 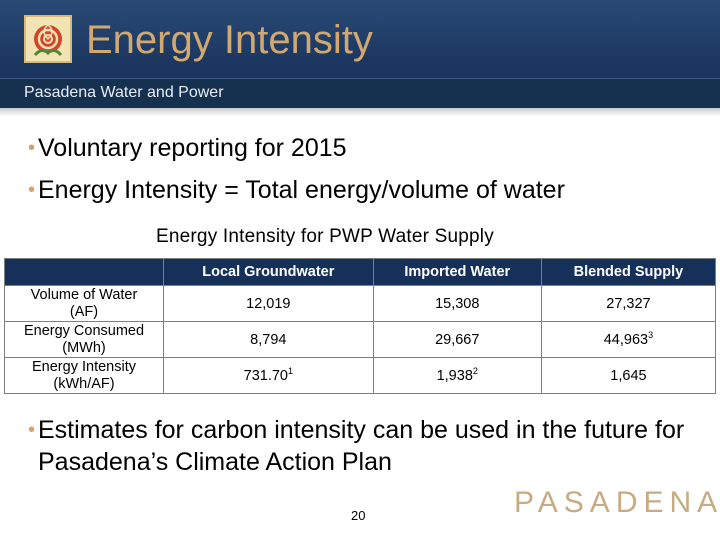 I want to click on row-label-unit: (AF), so click(x=84, y=311).